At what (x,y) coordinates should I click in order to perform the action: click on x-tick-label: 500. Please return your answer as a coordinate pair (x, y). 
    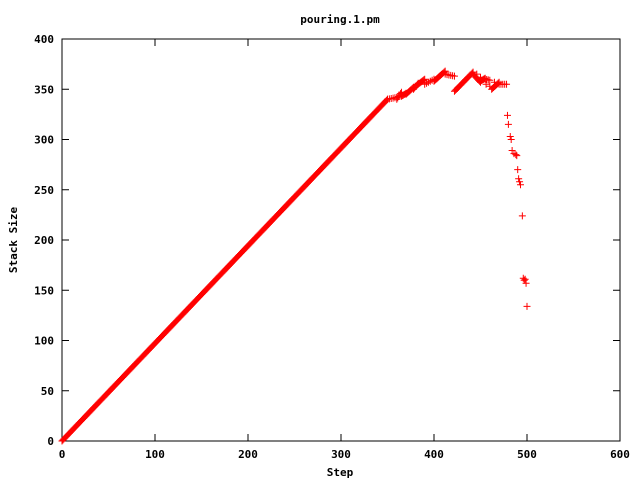
    Looking at the image, I should click on (527, 454).